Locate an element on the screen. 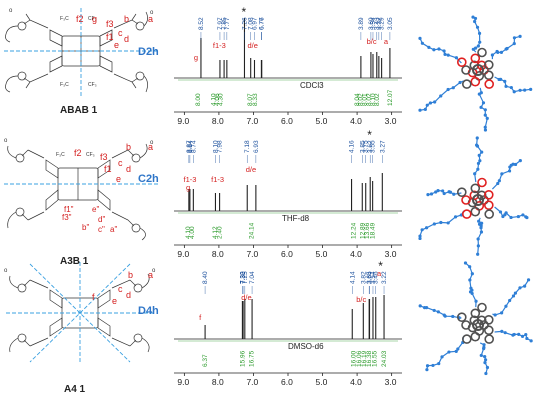 The width and height of the screenshot is (550, 402). peak-shift-label: 3.27 is located at coordinates (382, 146).